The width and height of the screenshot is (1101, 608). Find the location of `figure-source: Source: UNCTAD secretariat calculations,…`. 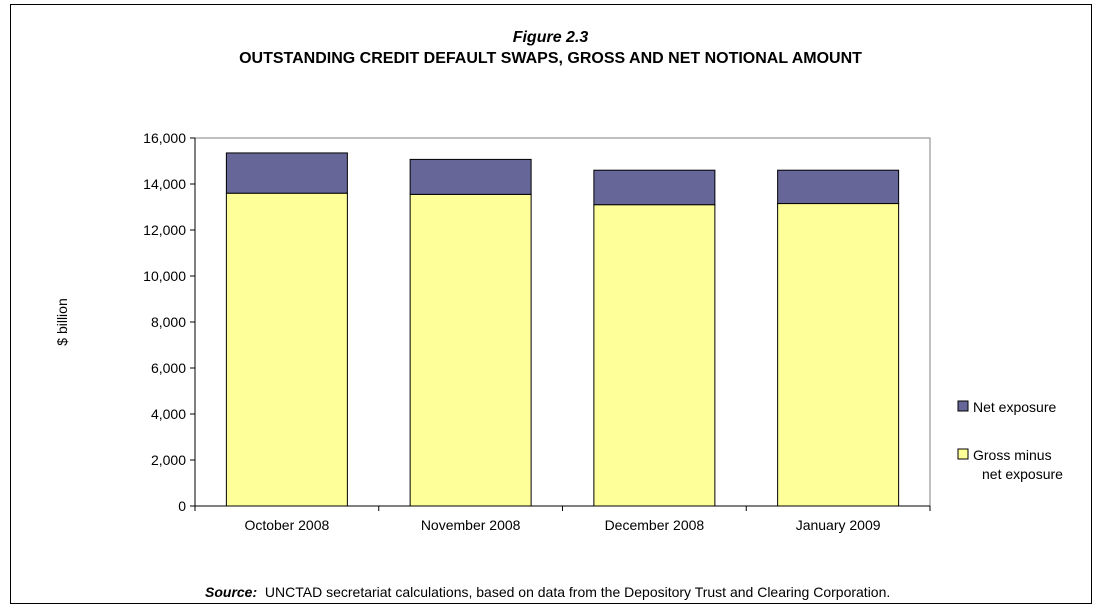

figure-source: Source: UNCTAD secretariat calculations,… is located at coordinates (547, 592).